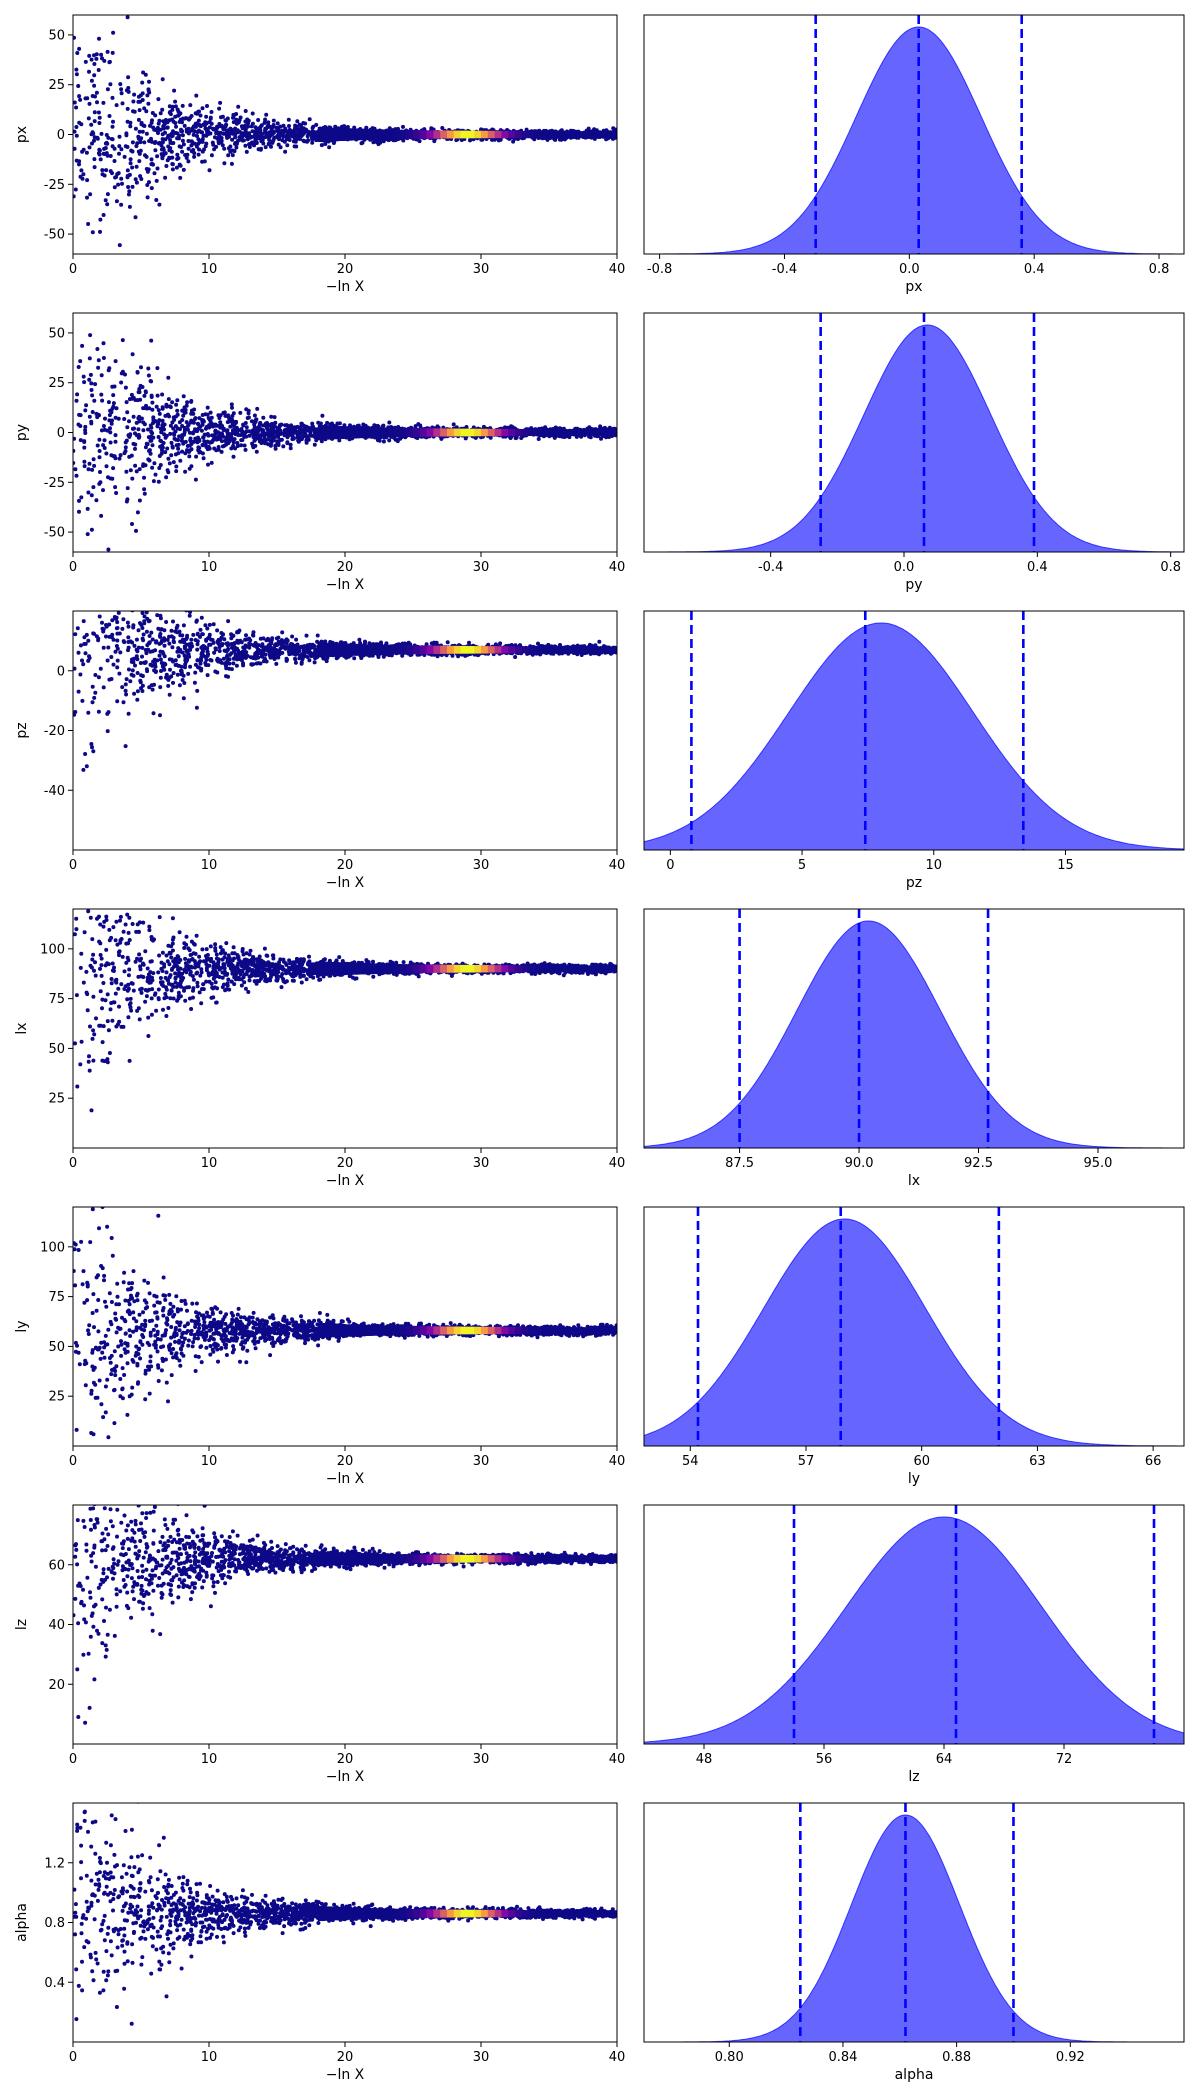 This screenshot has width=1200, height=2100. What do you see at coordinates (944, 1759) in the screenshot?
I see `x-tick-label: 64` at bounding box center [944, 1759].